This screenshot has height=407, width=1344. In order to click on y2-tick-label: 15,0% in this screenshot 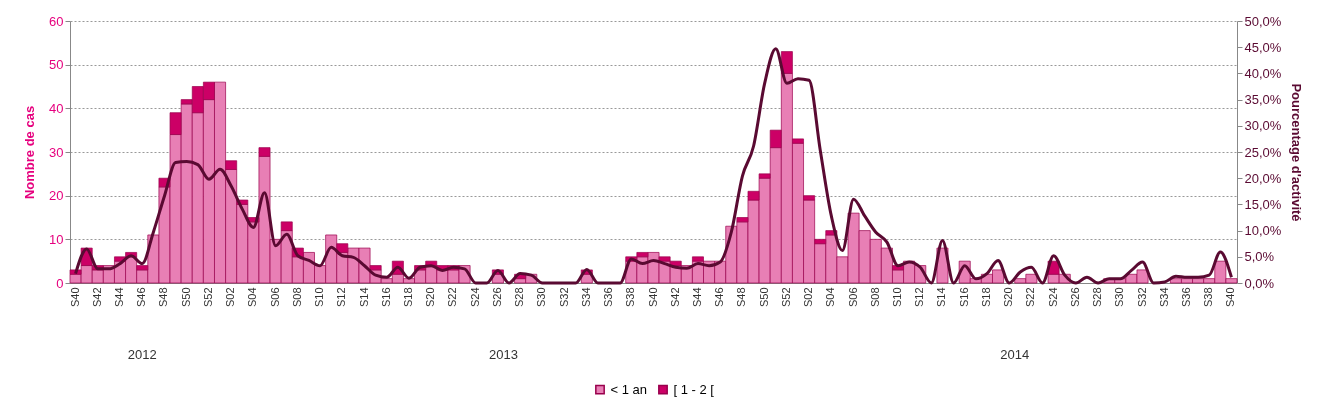, I will do `click(1263, 204)`.